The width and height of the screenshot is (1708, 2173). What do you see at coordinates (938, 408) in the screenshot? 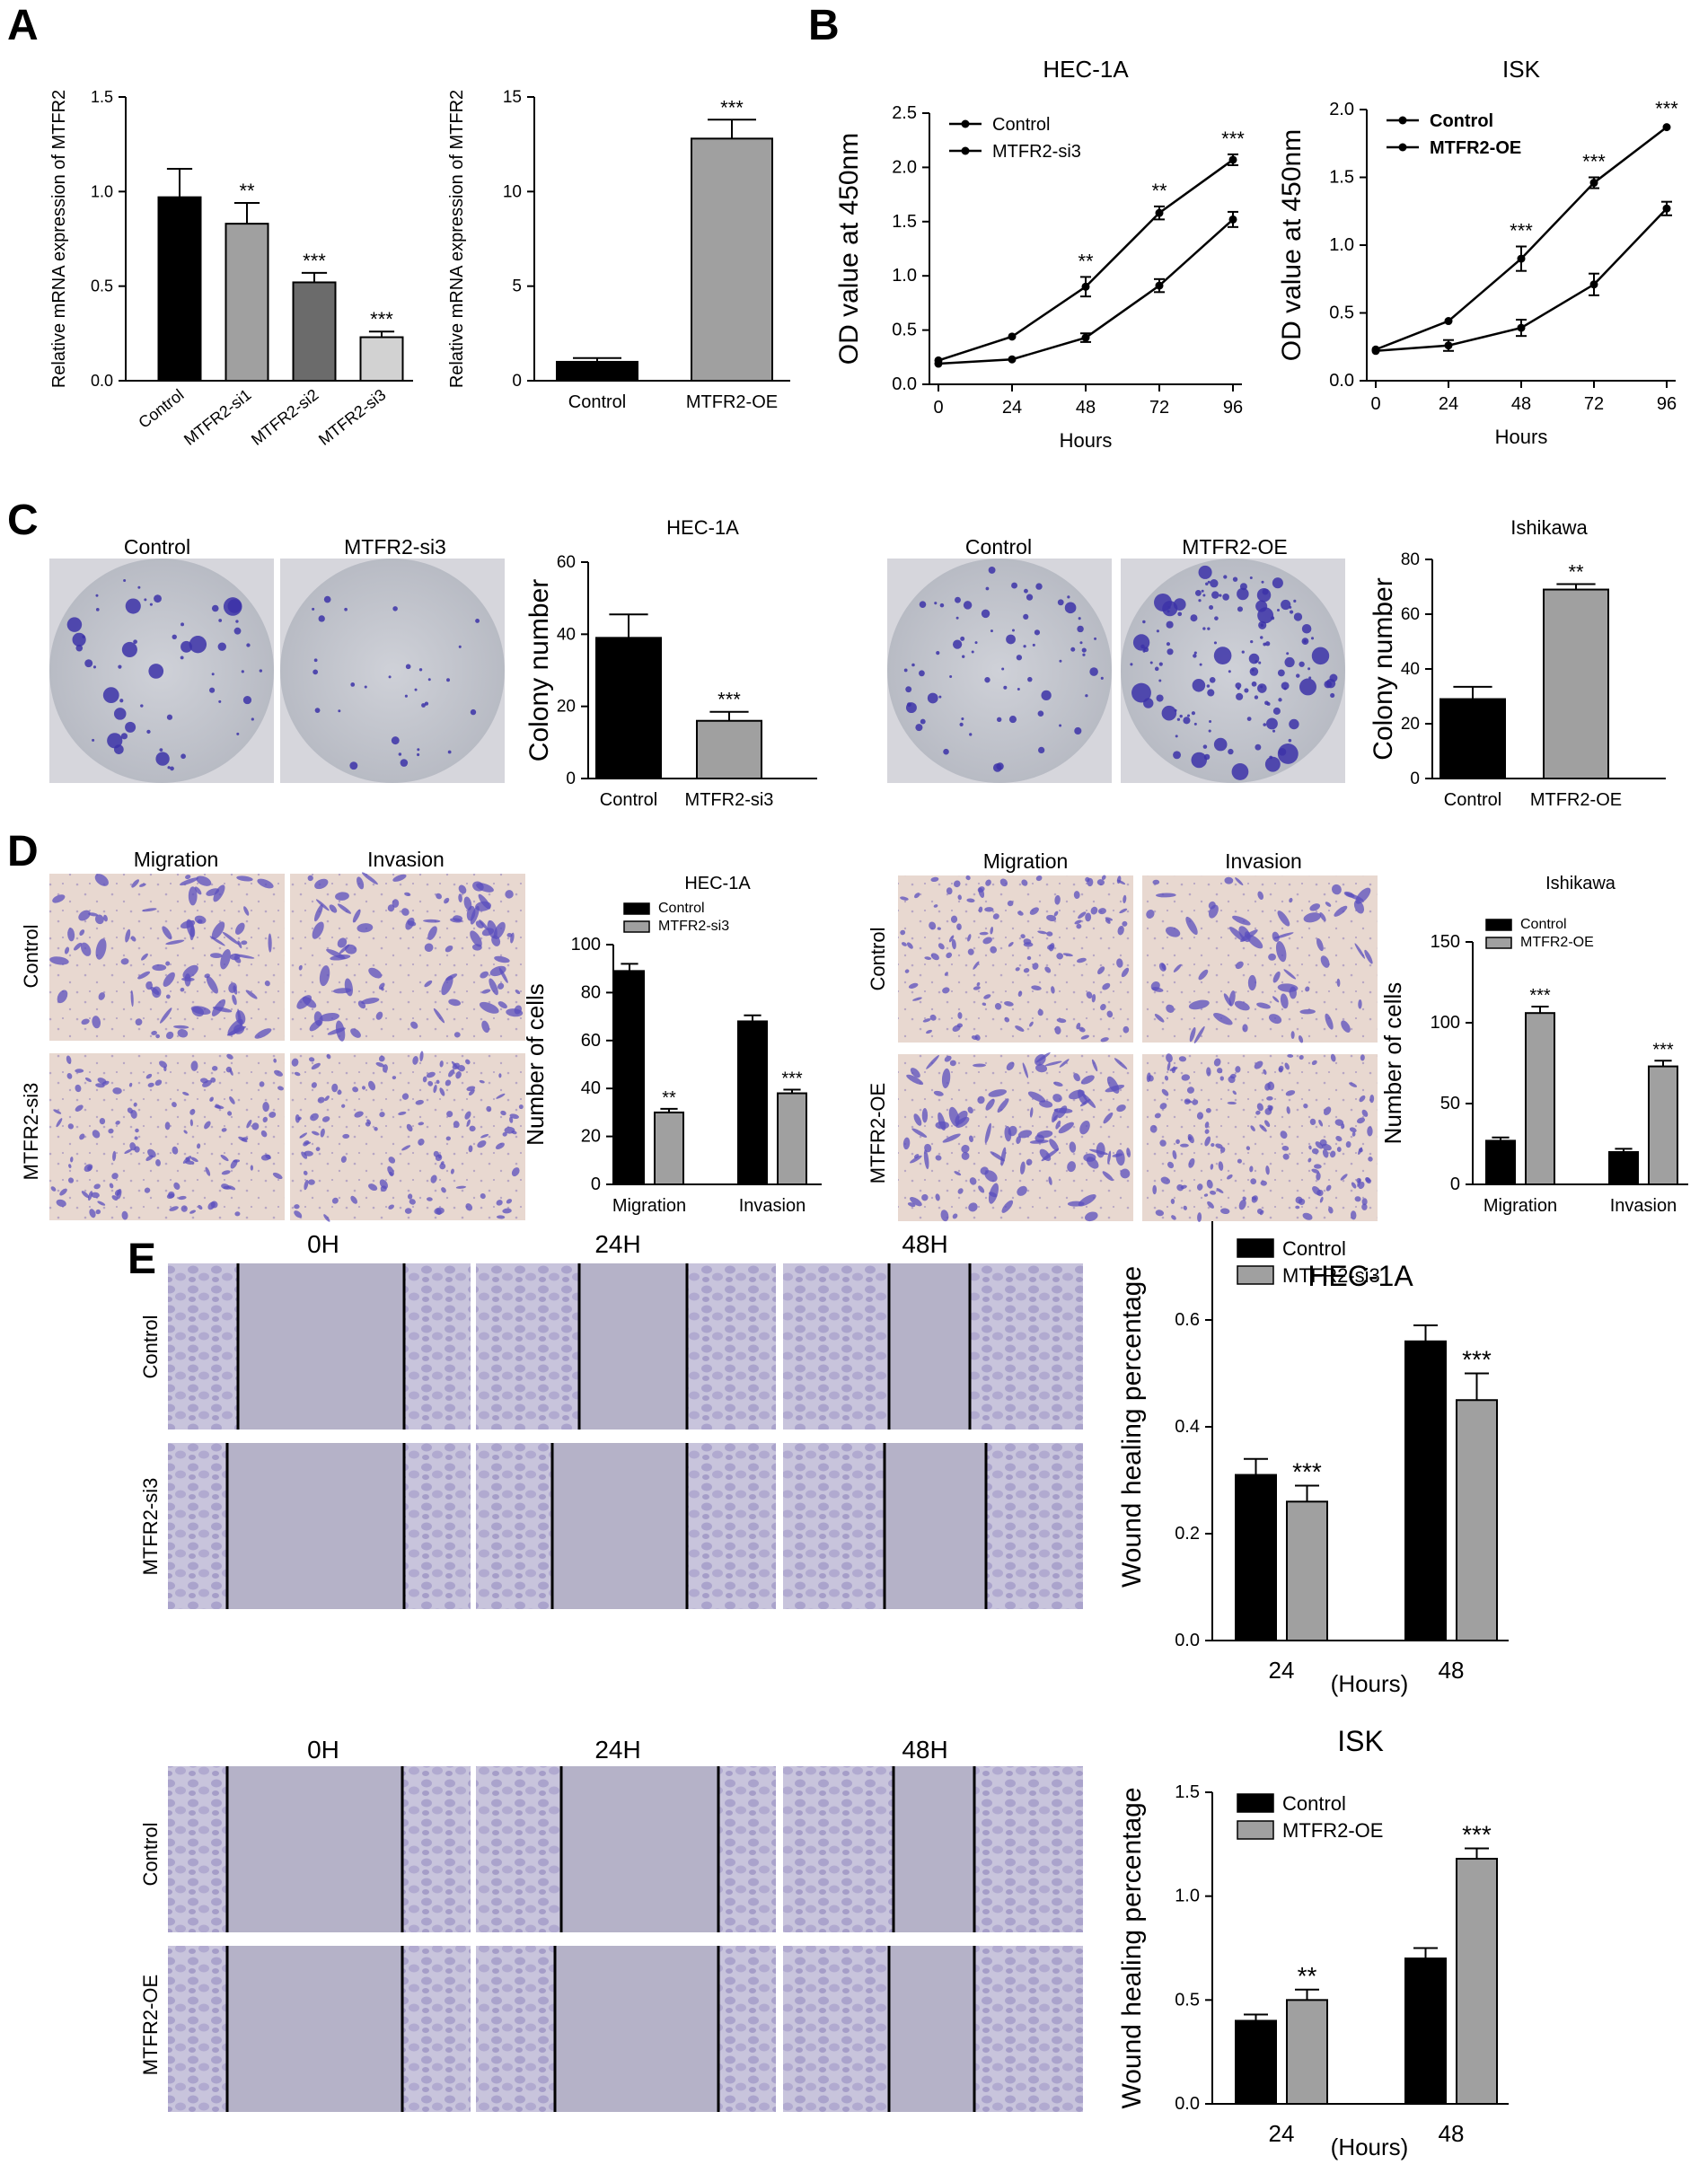
I see `x-tick-label: 0` at bounding box center [938, 408].